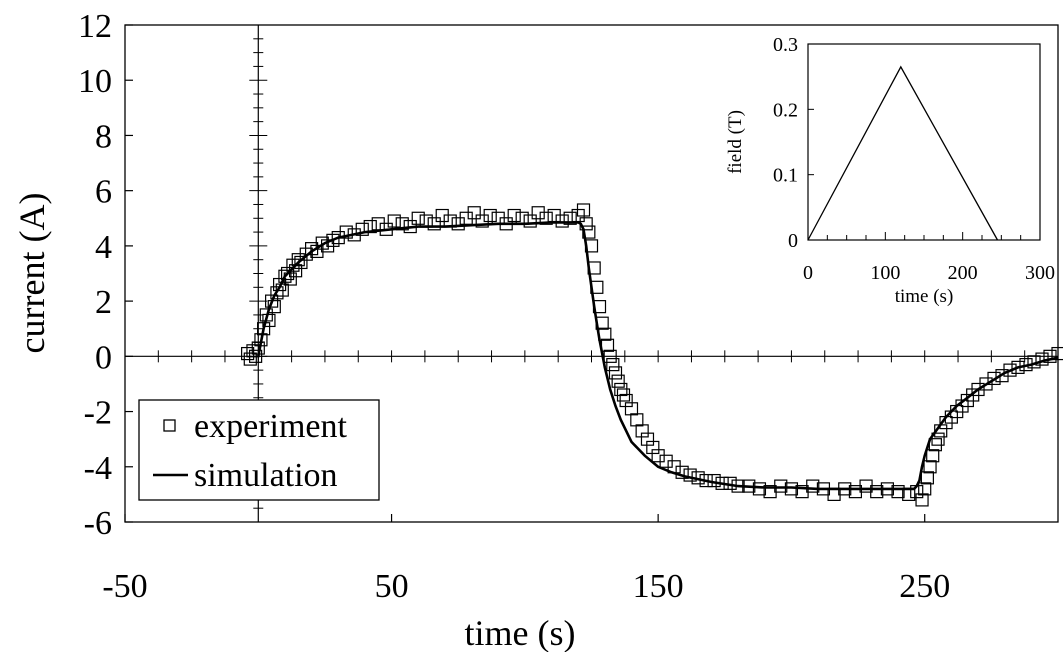 The width and height of the screenshot is (1063, 652). What do you see at coordinates (95, 26) in the screenshot?
I see `y-tick-label: 12` at bounding box center [95, 26].